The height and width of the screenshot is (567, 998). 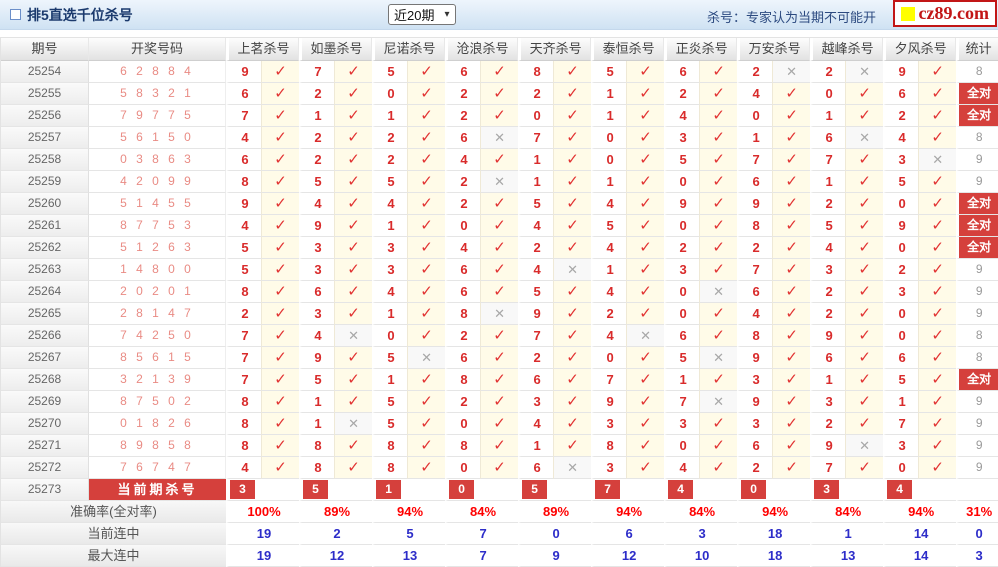 What do you see at coordinates (45, 380) in the screenshot?
I see `period-cell: 25268` at bounding box center [45, 380].